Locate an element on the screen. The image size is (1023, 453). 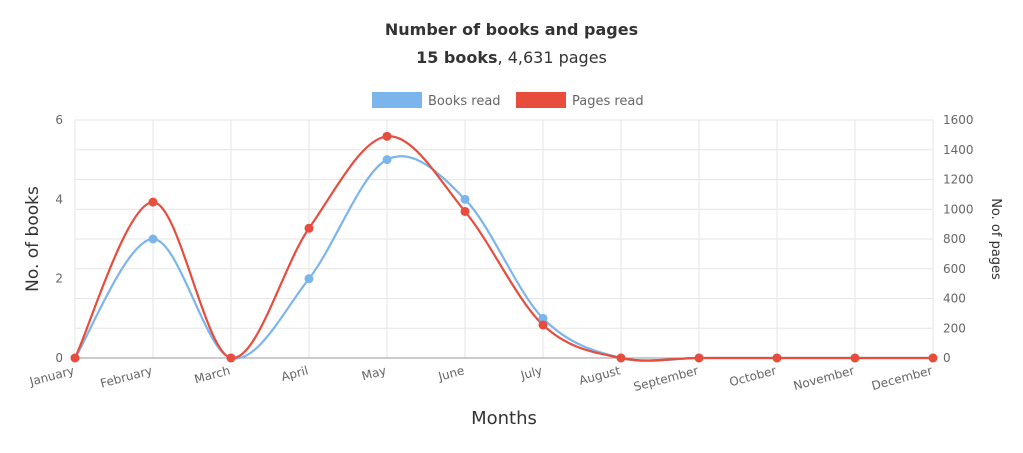
x-tick-label: January is located at coordinates (51, 376).